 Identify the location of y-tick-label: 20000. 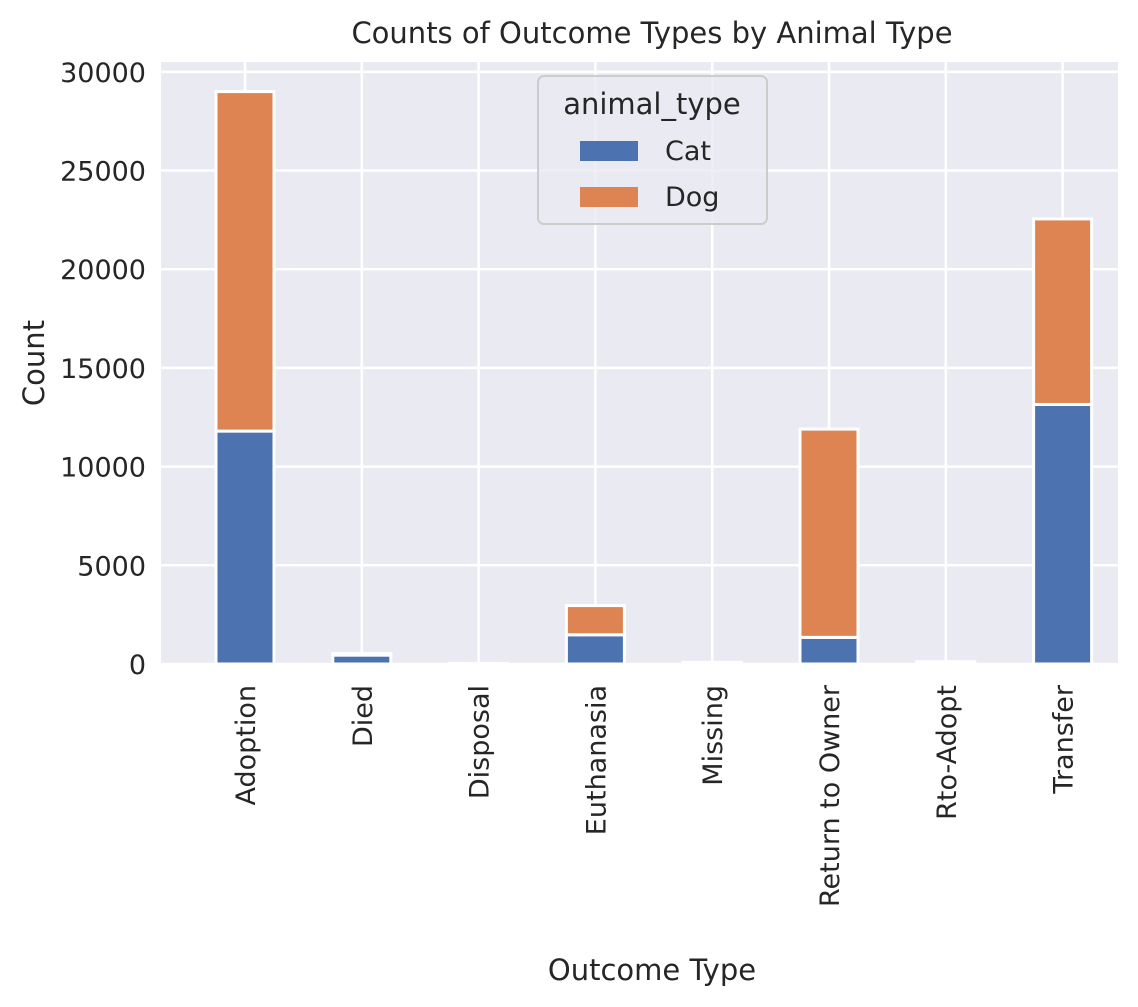
(103, 270).